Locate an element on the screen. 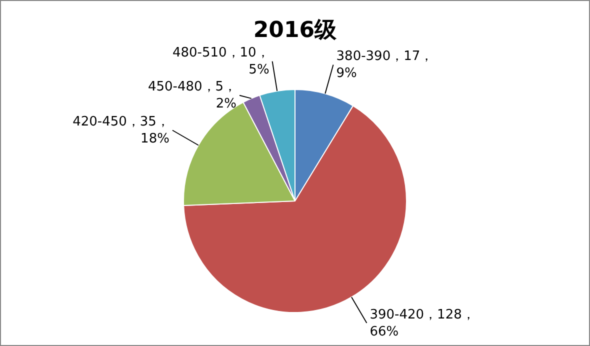  slice-label: 420-450，35，18% is located at coordinates (121, 130).